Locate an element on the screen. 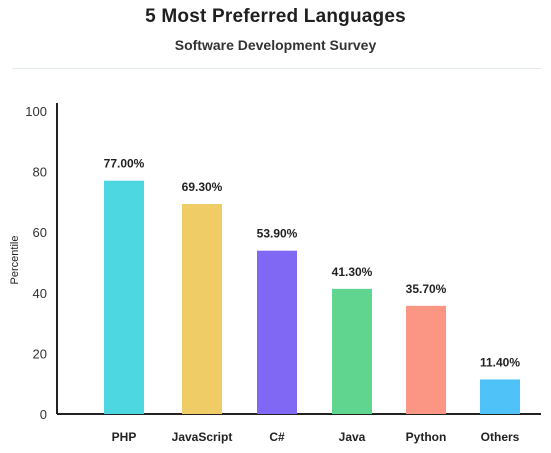 The image size is (551, 453). y-tick-label: 0 is located at coordinates (43, 414).